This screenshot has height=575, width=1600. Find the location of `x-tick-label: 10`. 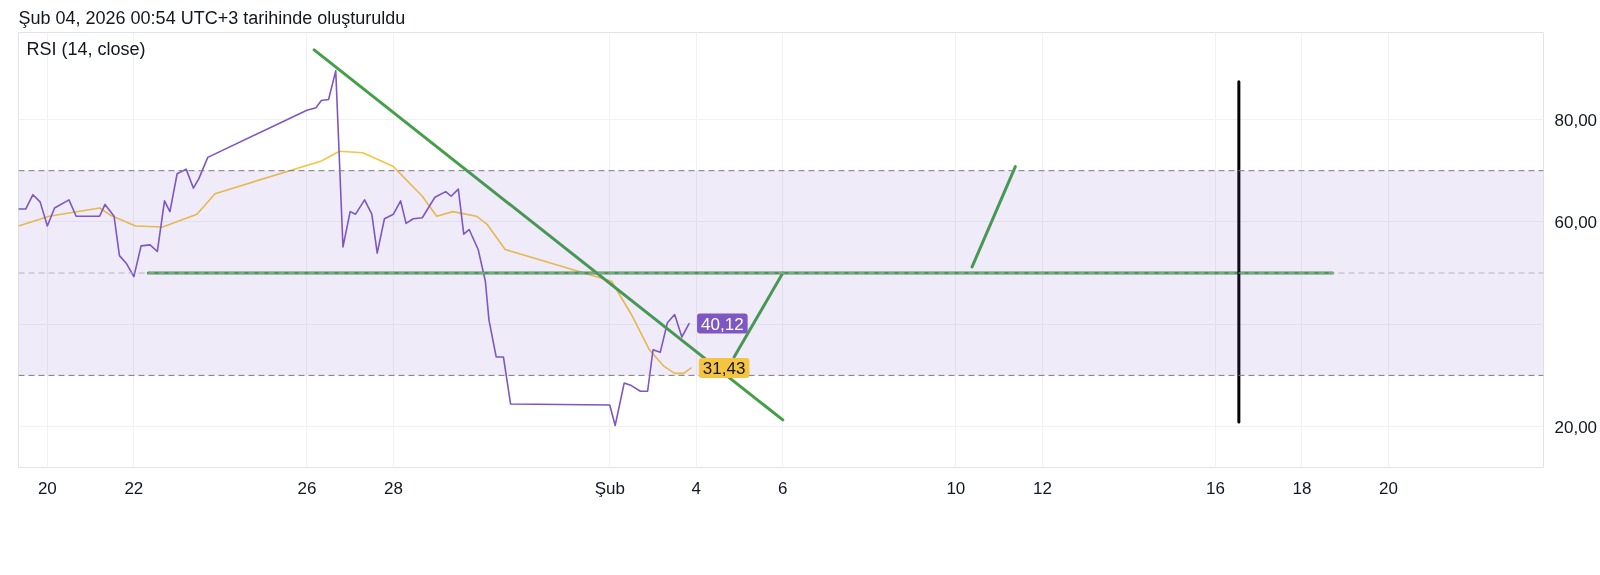

x-tick-label: 10 is located at coordinates (956, 488).